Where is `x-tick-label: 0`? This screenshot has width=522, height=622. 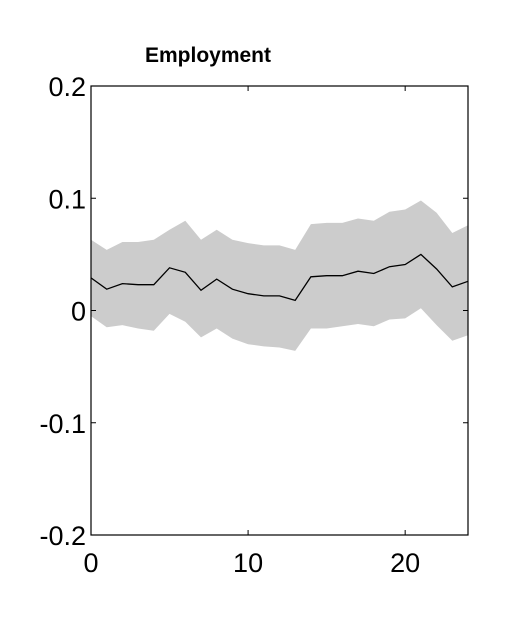
x-tick-label: 0 is located at coordinates (90, 563).